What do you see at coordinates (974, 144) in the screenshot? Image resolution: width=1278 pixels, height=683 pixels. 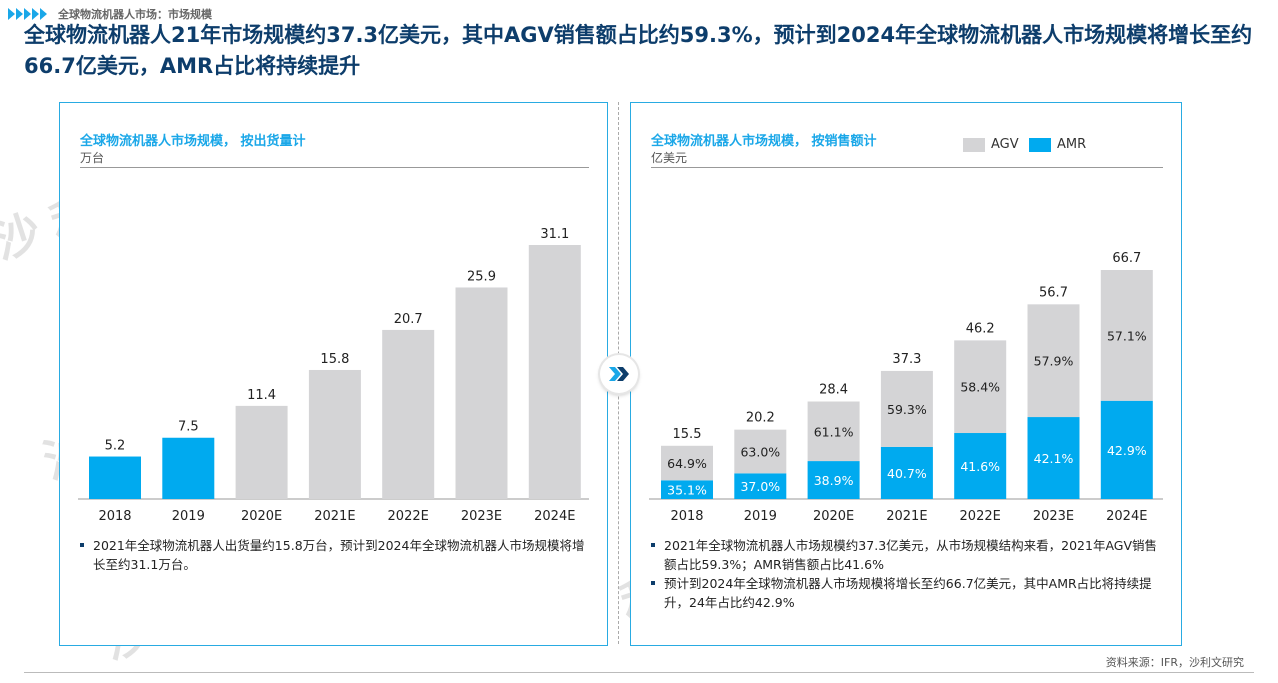 I see `legend-swatch-agv` at bounding box center [974, 144].